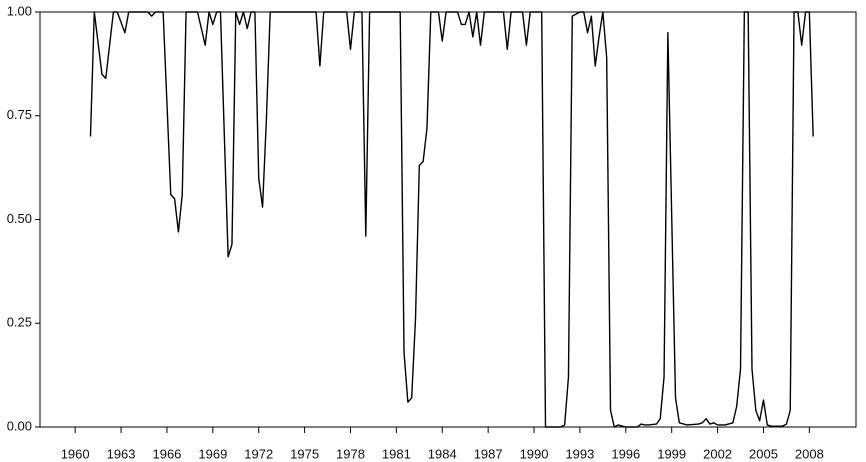 Image resolution: width=866 pixels, height=462 pixels. Describe the element at coordinates (166, 453) in the screenshot. I see `x-tick-label: 1966` at that location.